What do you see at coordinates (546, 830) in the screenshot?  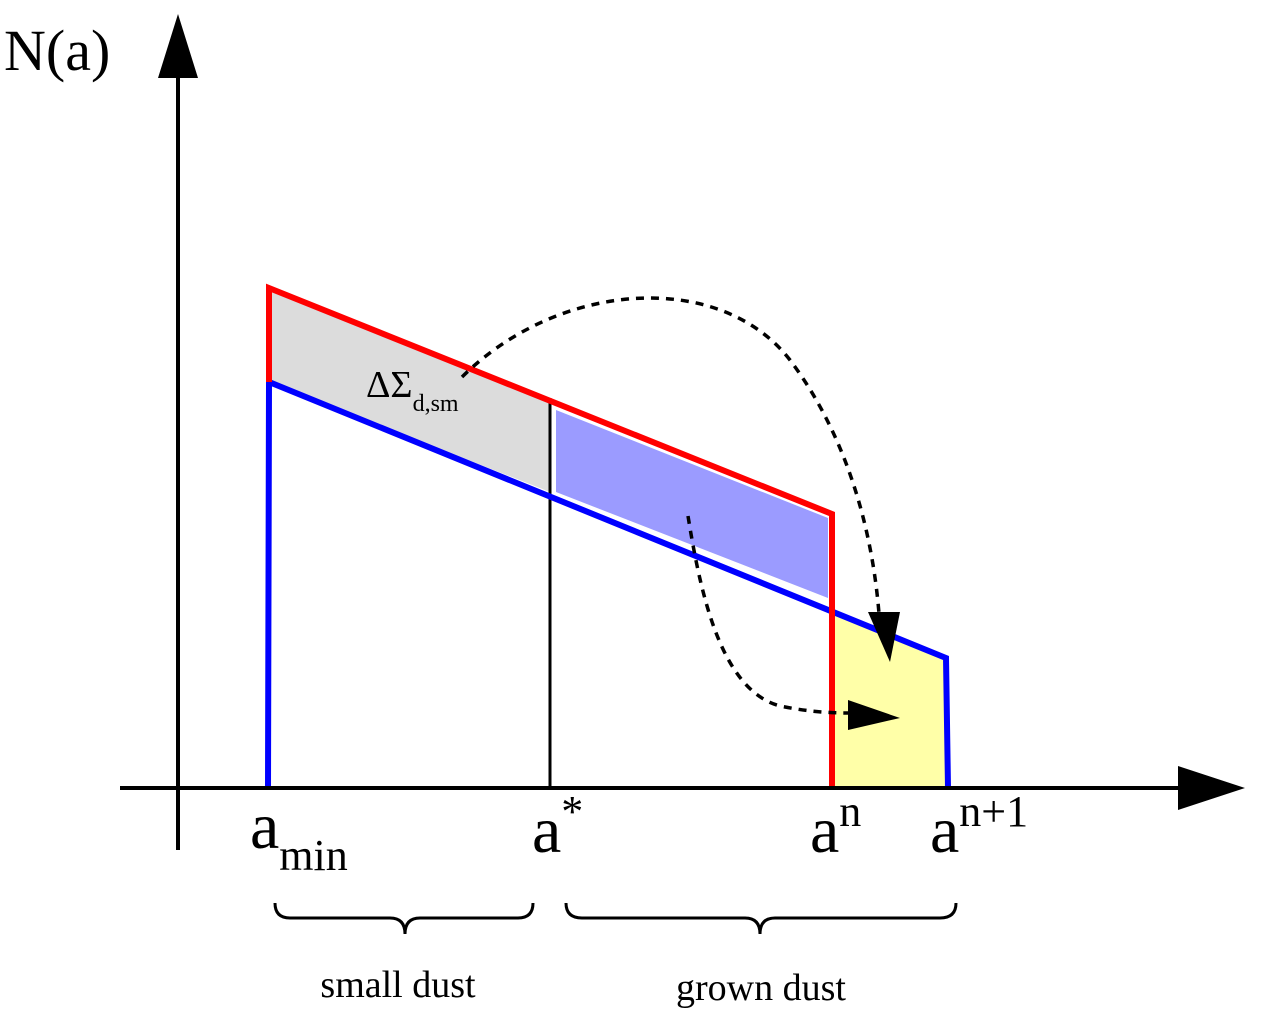 I see `tick-a-star-base: a` at bounding box center [546, 830].